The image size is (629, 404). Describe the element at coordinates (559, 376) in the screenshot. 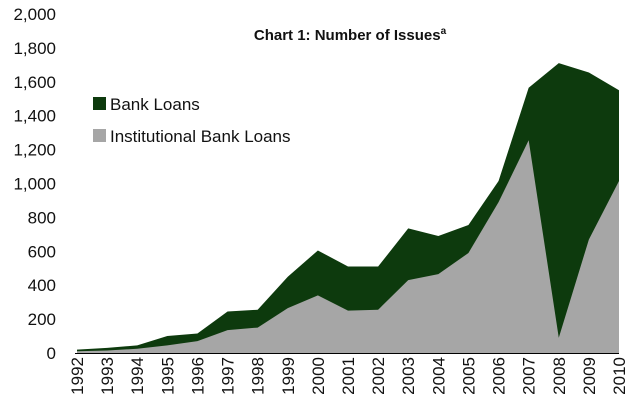

I see `x-tick-label: 2008` at that location.